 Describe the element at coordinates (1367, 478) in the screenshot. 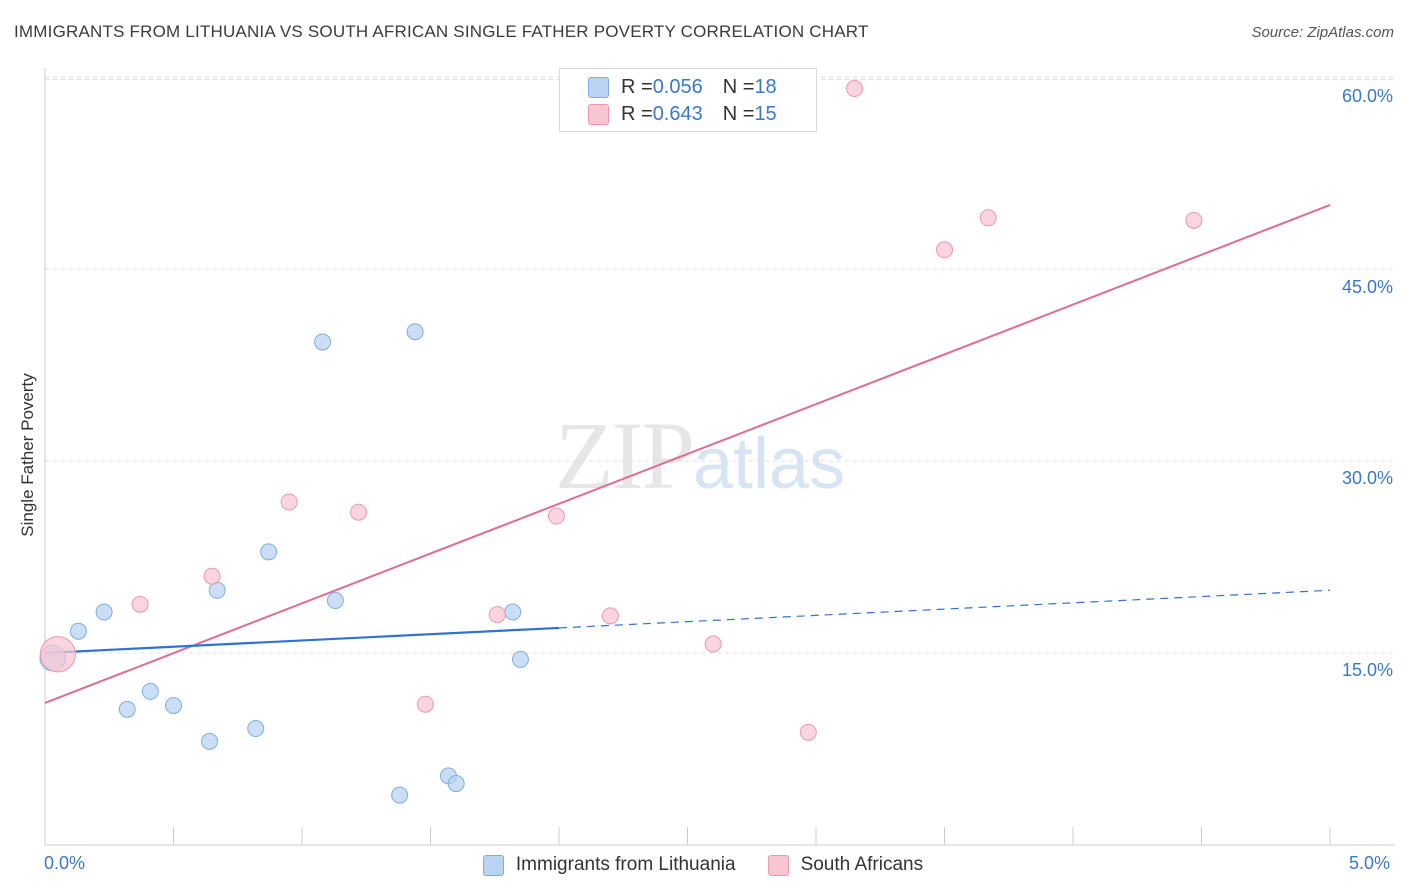

I see `y-tick-30: 30.0%` at that location.